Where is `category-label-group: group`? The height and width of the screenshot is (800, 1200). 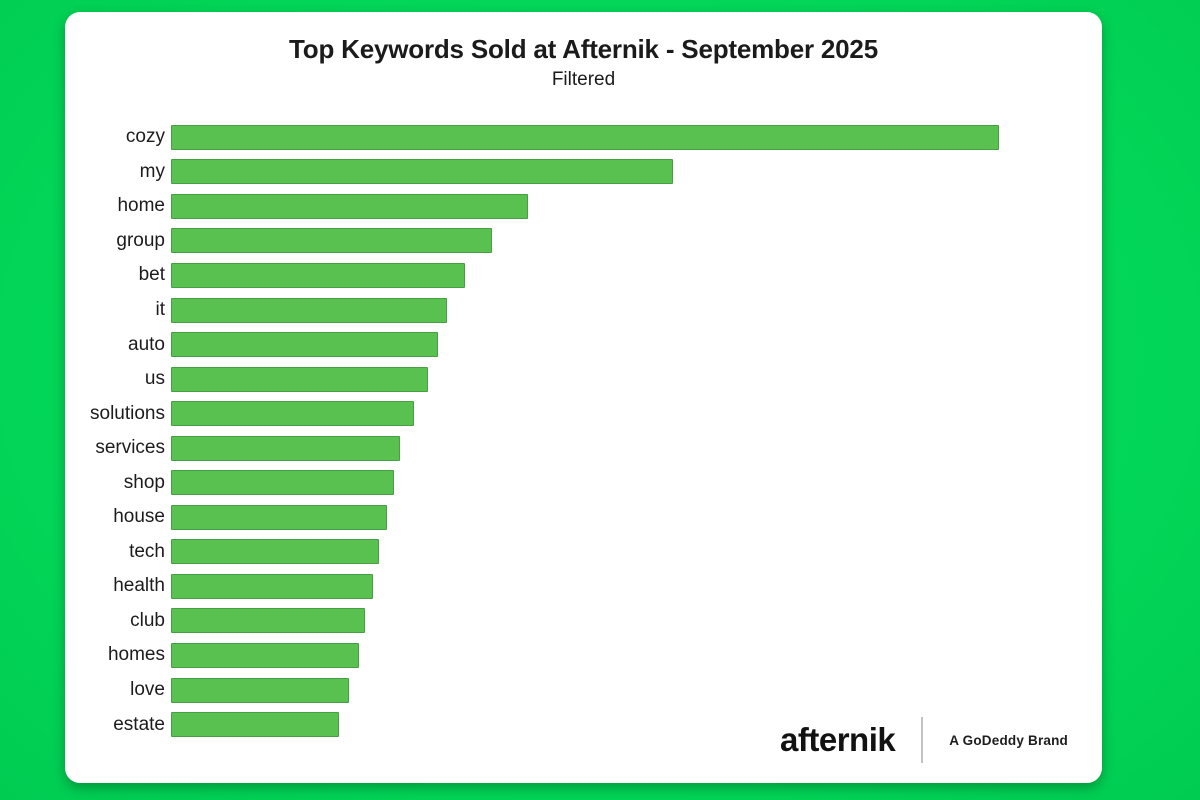
category-label-group: group is located at coordinates (140, 240).